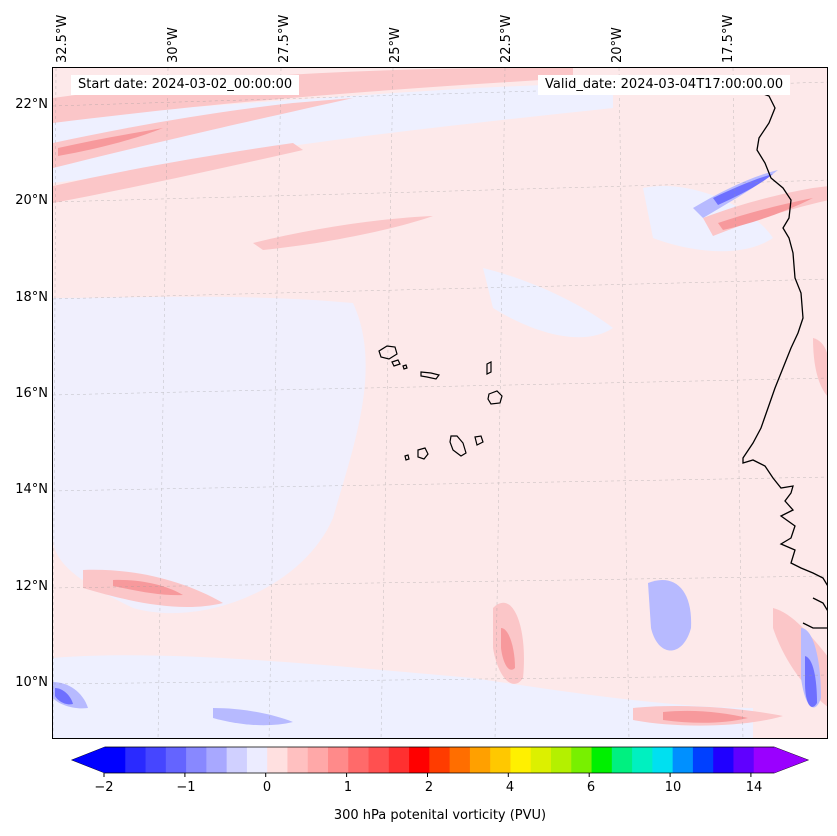  Describe the element at coordinates (186, 787) in the screenshot. I see `colorbar-tick-label: −1` at that location.